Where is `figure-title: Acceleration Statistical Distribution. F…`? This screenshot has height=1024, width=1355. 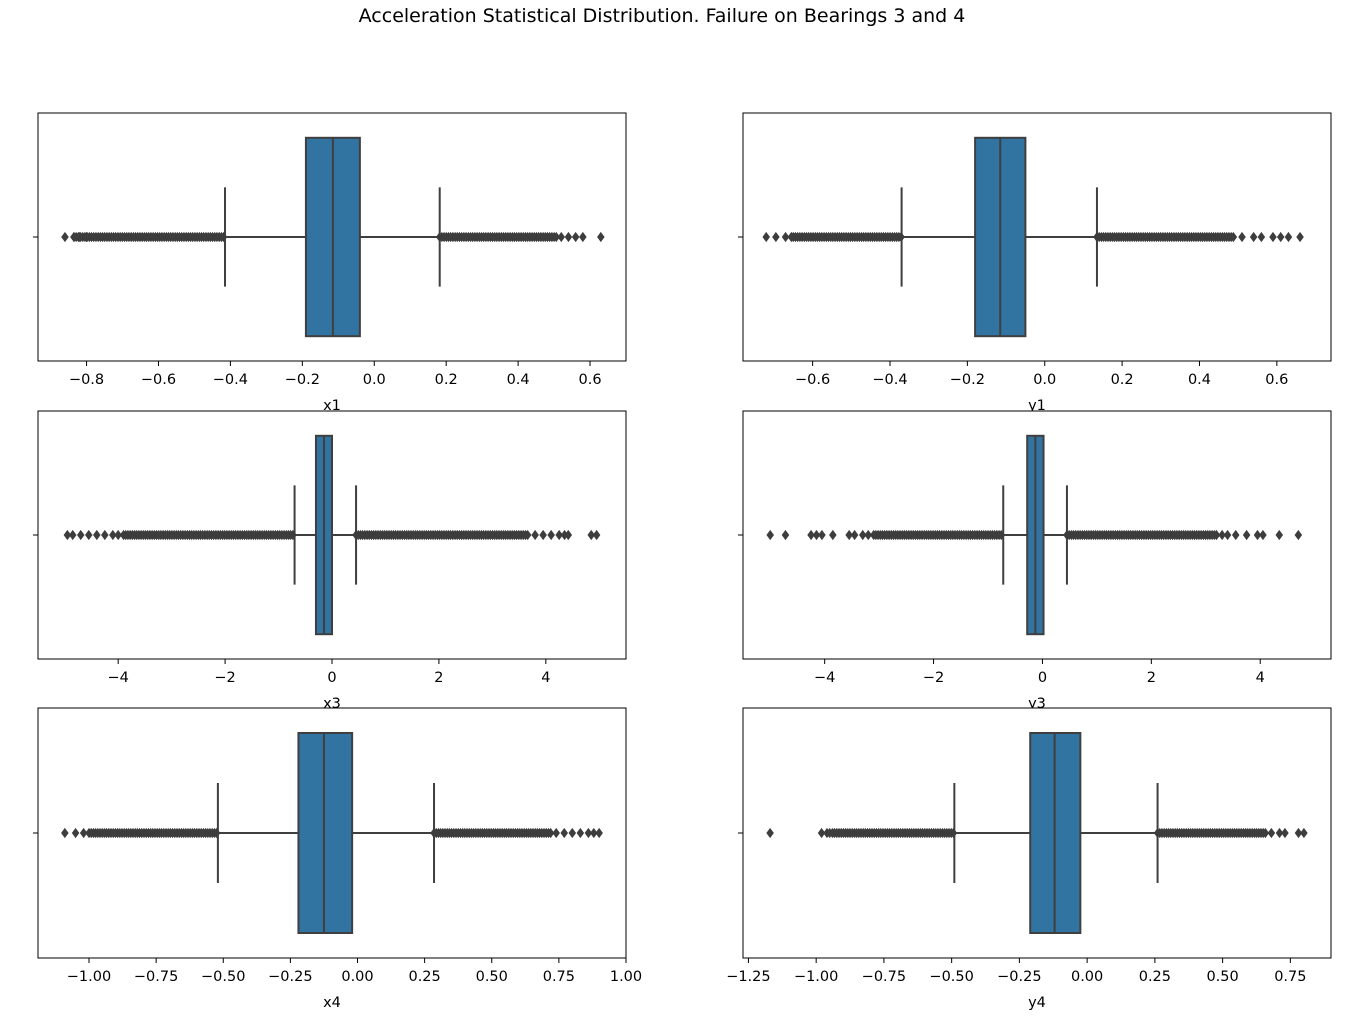
figure-title: Acceleration Statistical Distribution. F… is located at coordinates (662, 16).